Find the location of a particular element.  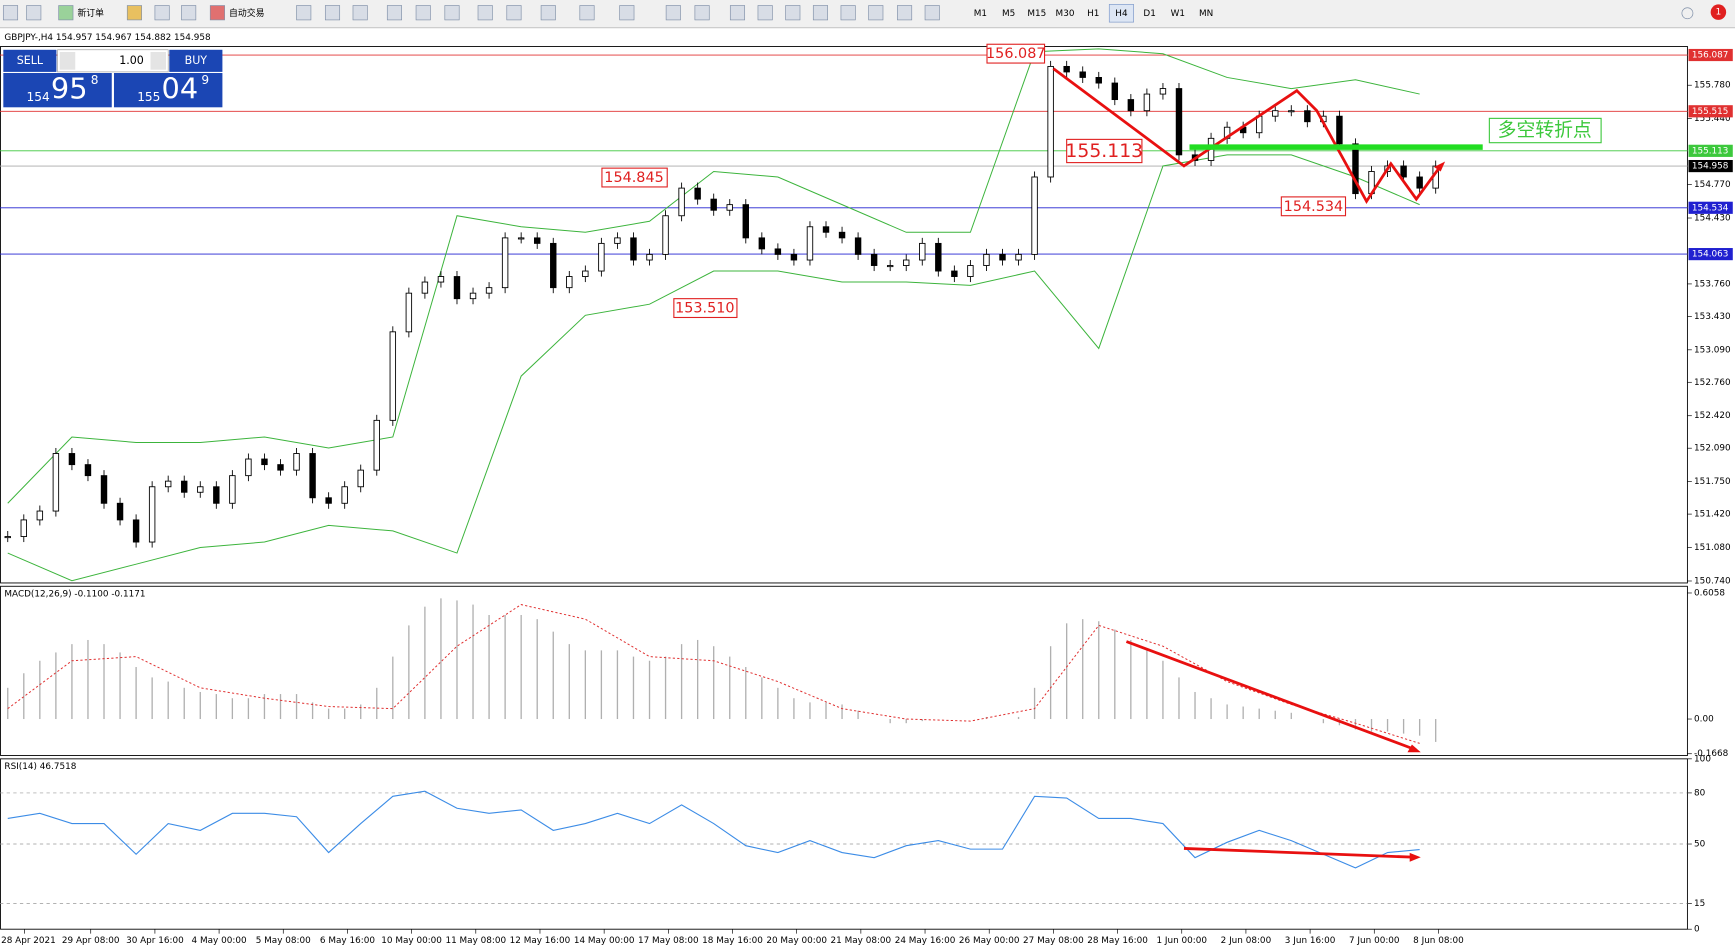

timeframe-button: W1 is located at coordinates (1178, 14).